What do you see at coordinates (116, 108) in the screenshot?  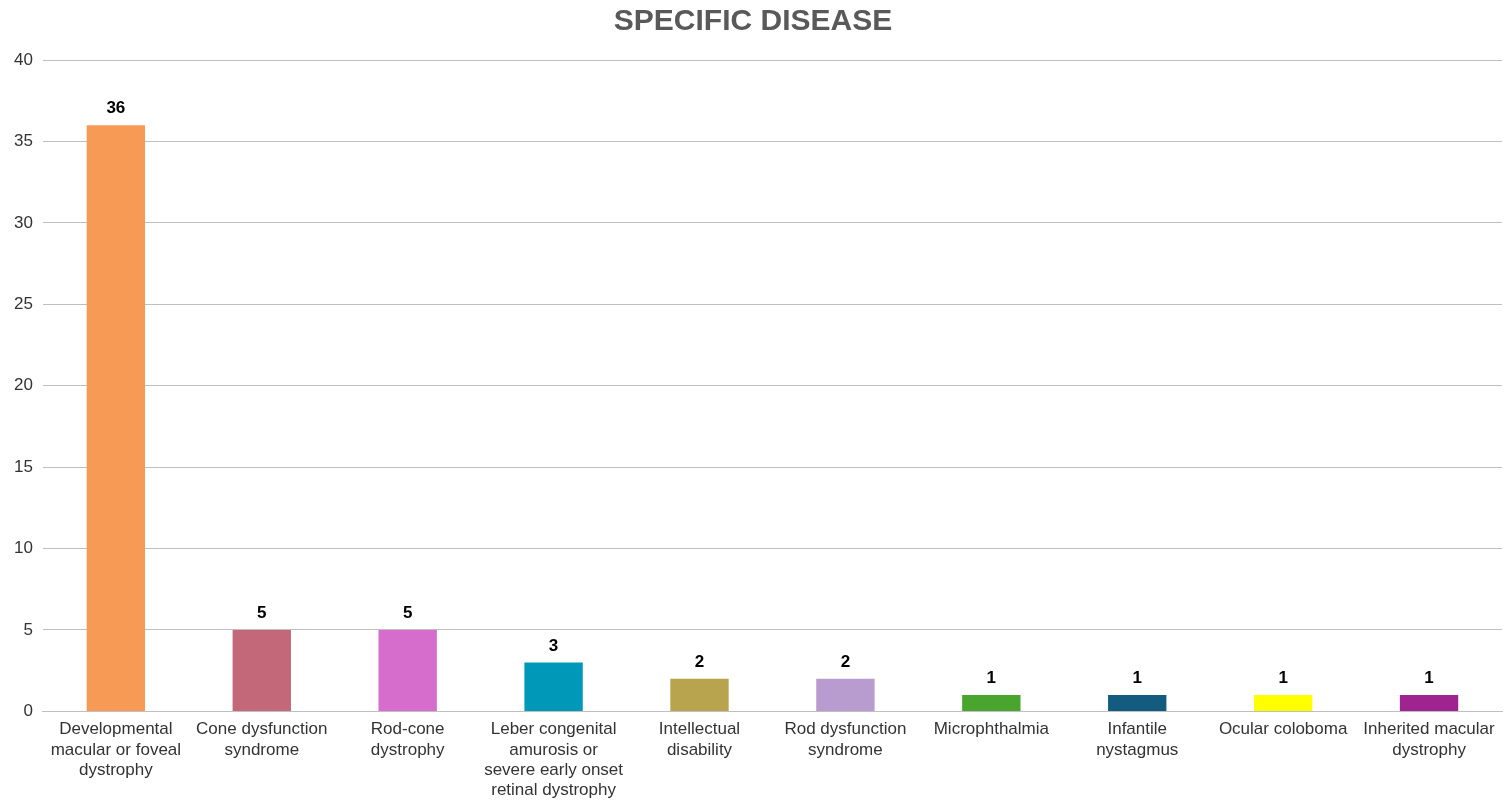 I see `data-label: 36` at bounding box center [116, 108].